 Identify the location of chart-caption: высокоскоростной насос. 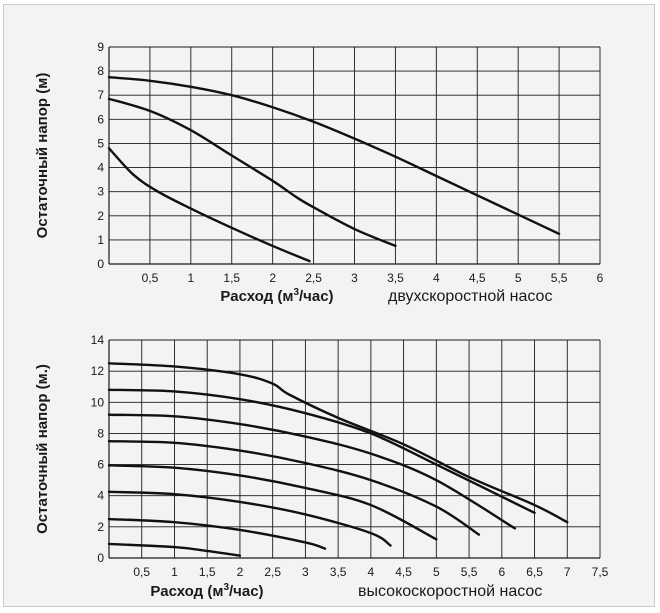
(450, 591).